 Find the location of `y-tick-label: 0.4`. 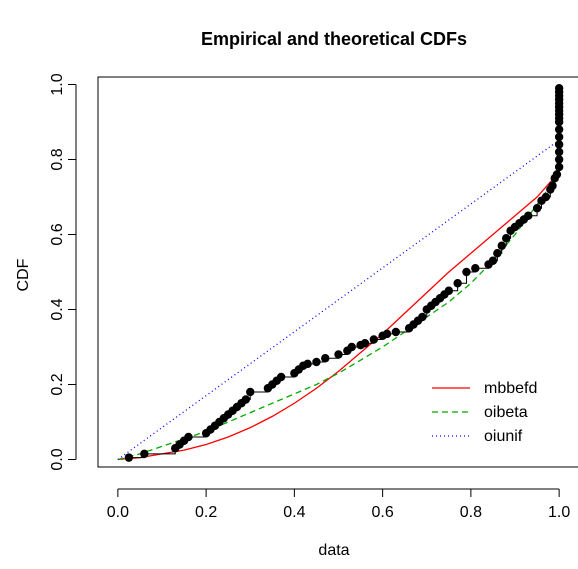

y-tick-label: 0.4 is located at coordinates (57, 309).